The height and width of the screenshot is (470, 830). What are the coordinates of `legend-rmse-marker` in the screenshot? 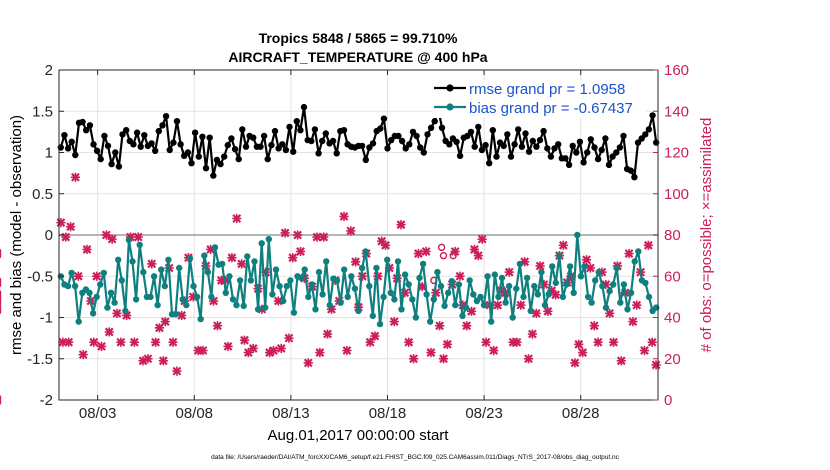 It's located at (450, 88).